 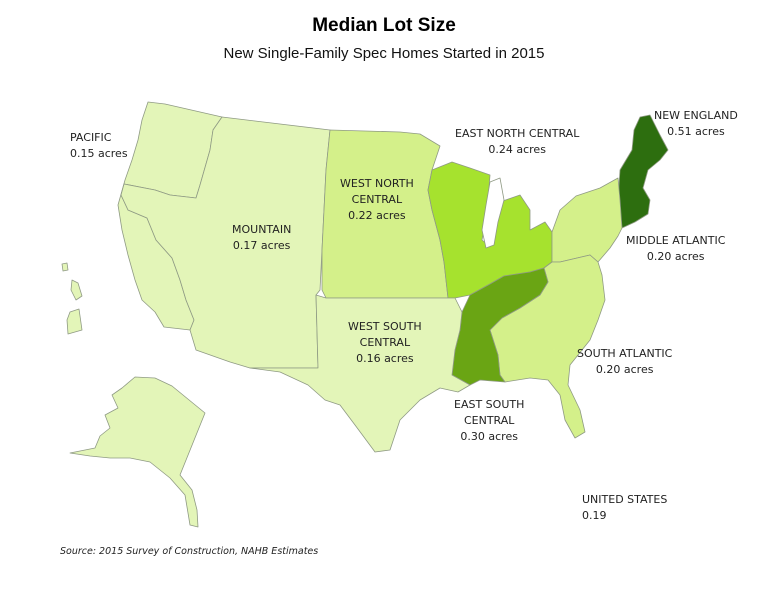 I want to click on lake-michigan, so click(x=493, y=213).